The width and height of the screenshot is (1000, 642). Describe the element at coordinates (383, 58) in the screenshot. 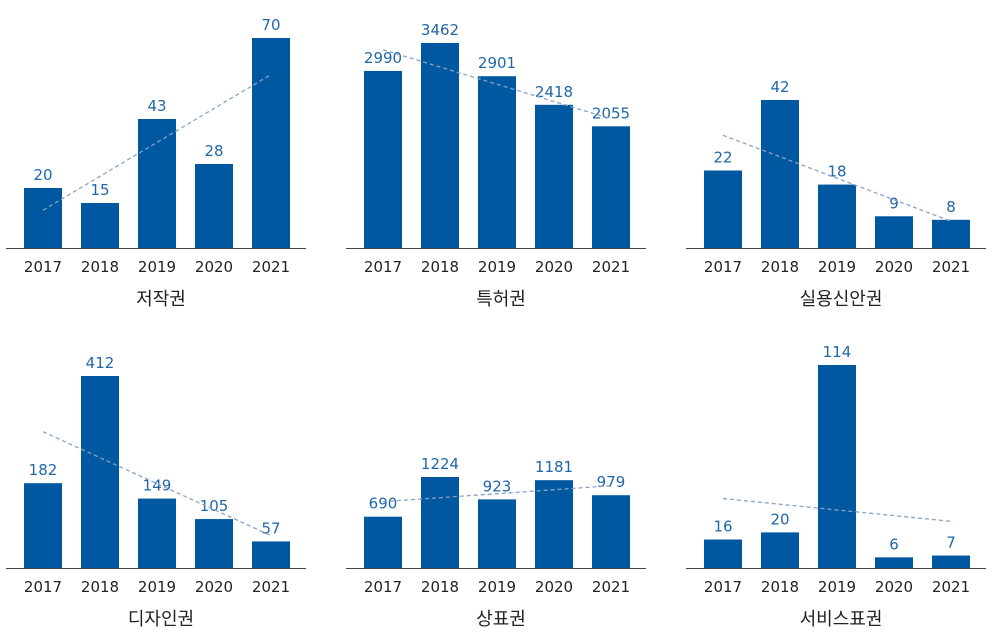

I see `chart-2-value-label-2017: 2990` at that location.